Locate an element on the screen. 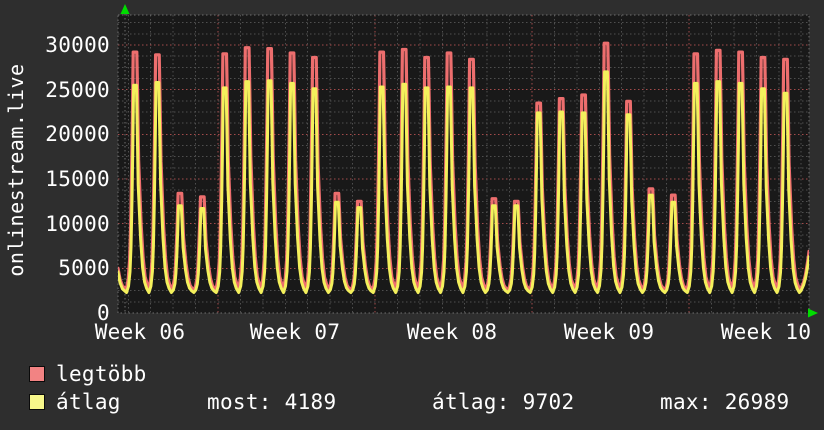  x-week-label: Week 08 is located at coordinates (452, 332).